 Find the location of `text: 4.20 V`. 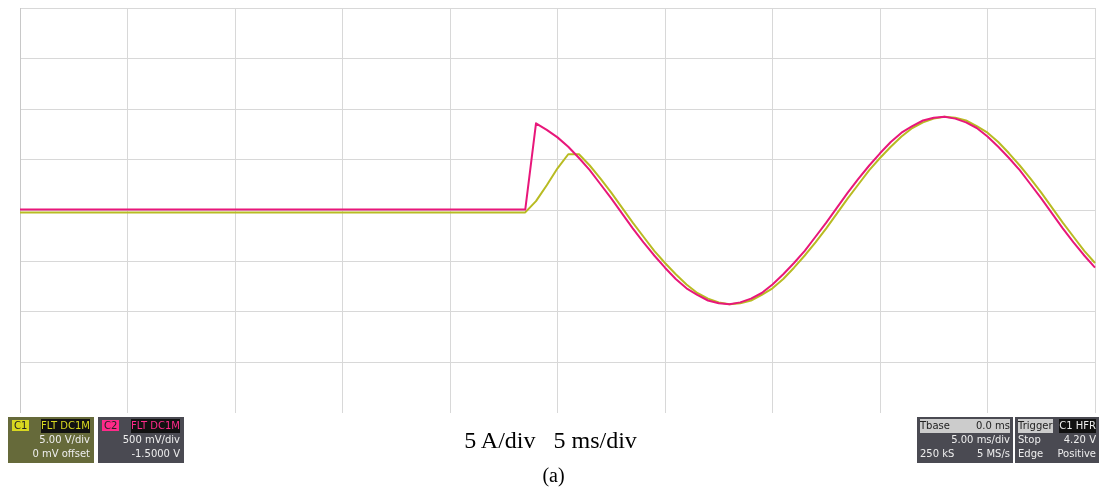

text: 4.20 V is located at coordinates (1079, 440).